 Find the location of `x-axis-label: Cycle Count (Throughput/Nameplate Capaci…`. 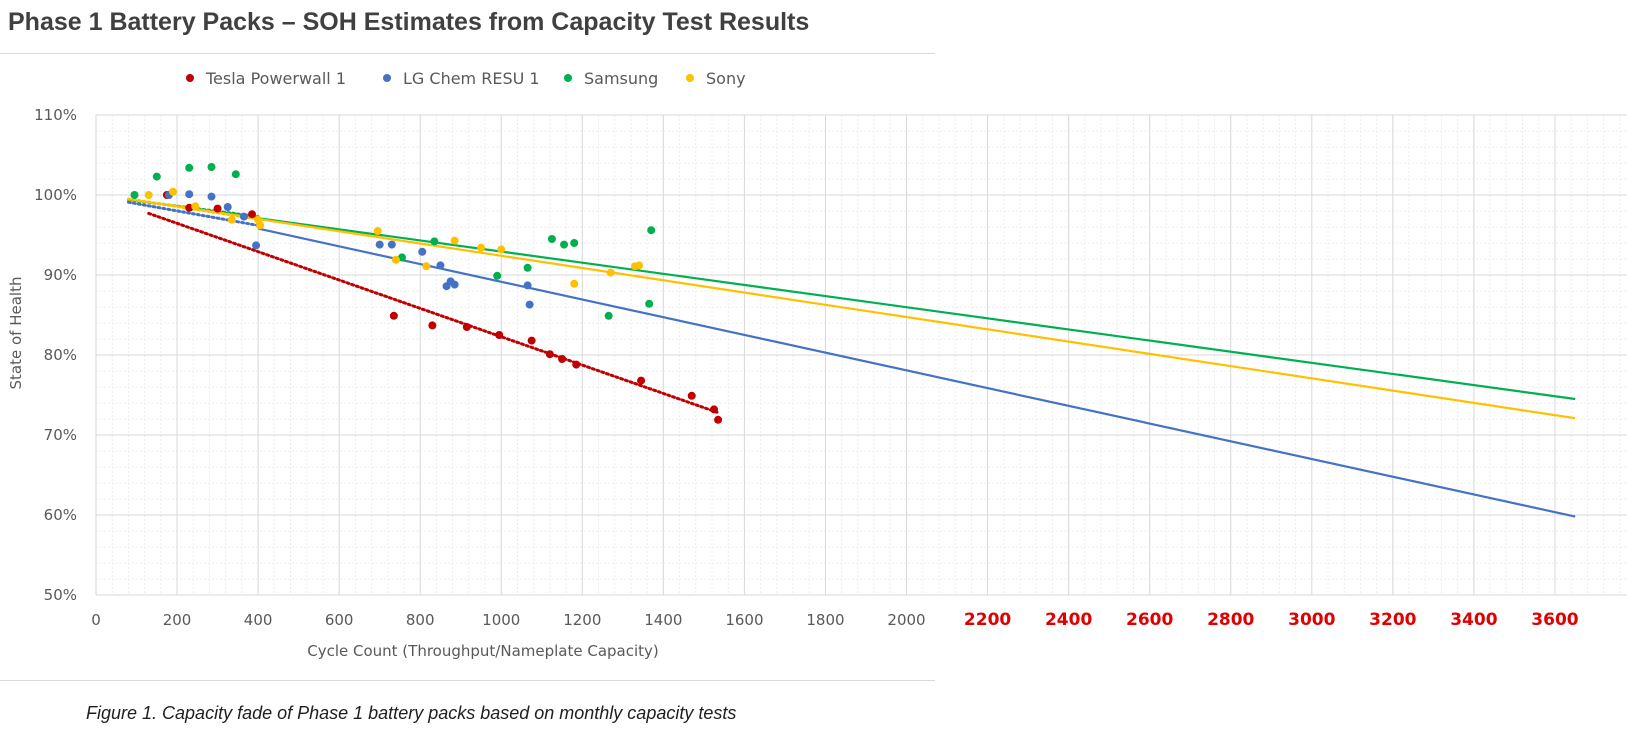

x-axis-label: Cycle Count (Throughput/Nameplate Capaci… is located at coordinates (483, 651).